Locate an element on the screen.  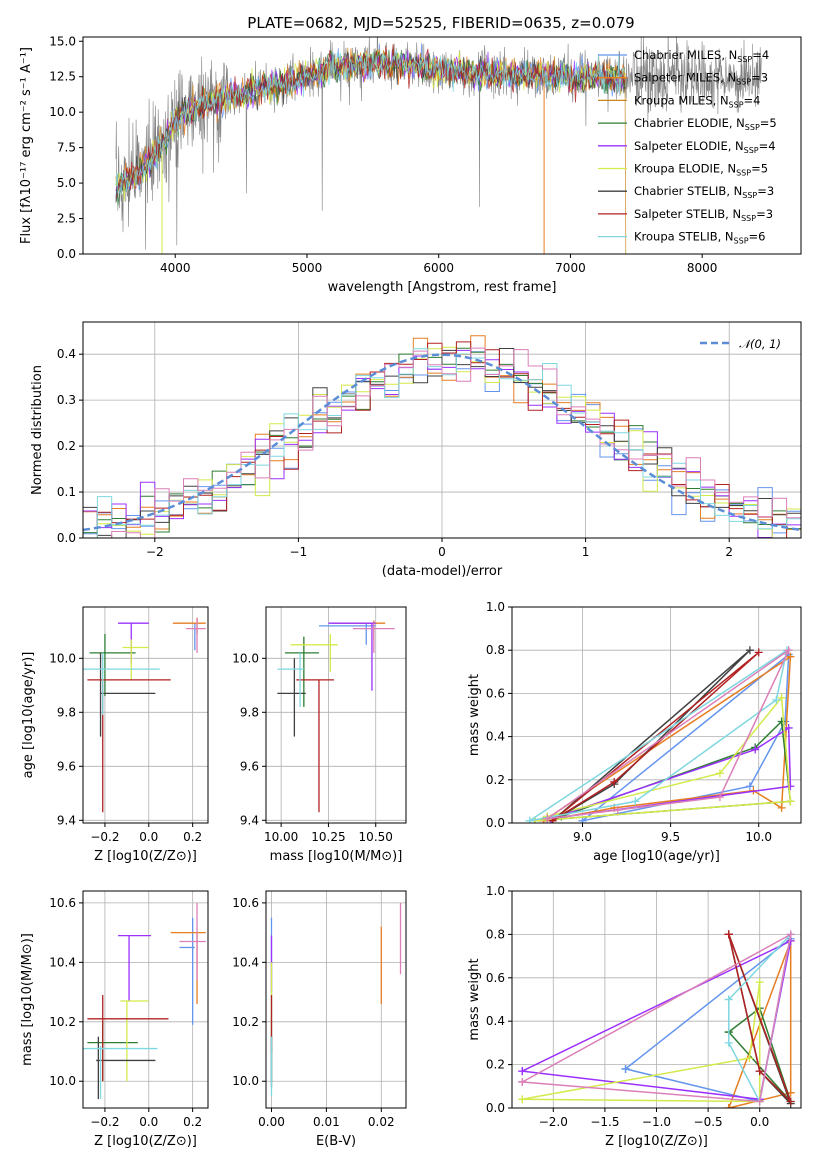
x-tick-label: −1.5 is located at coordinates (604, 1122).